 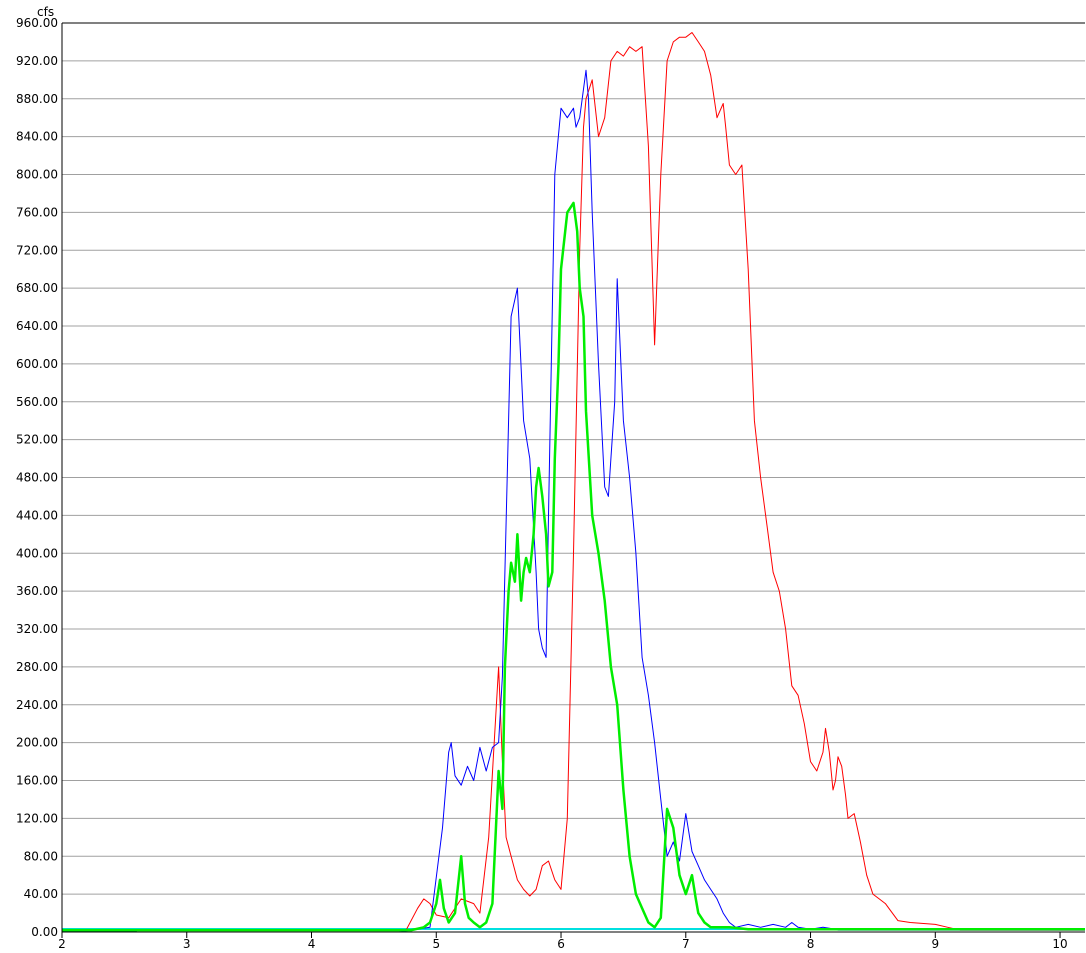 I want to click on y-tick-label: 560.00, so click(x=37, y=402).